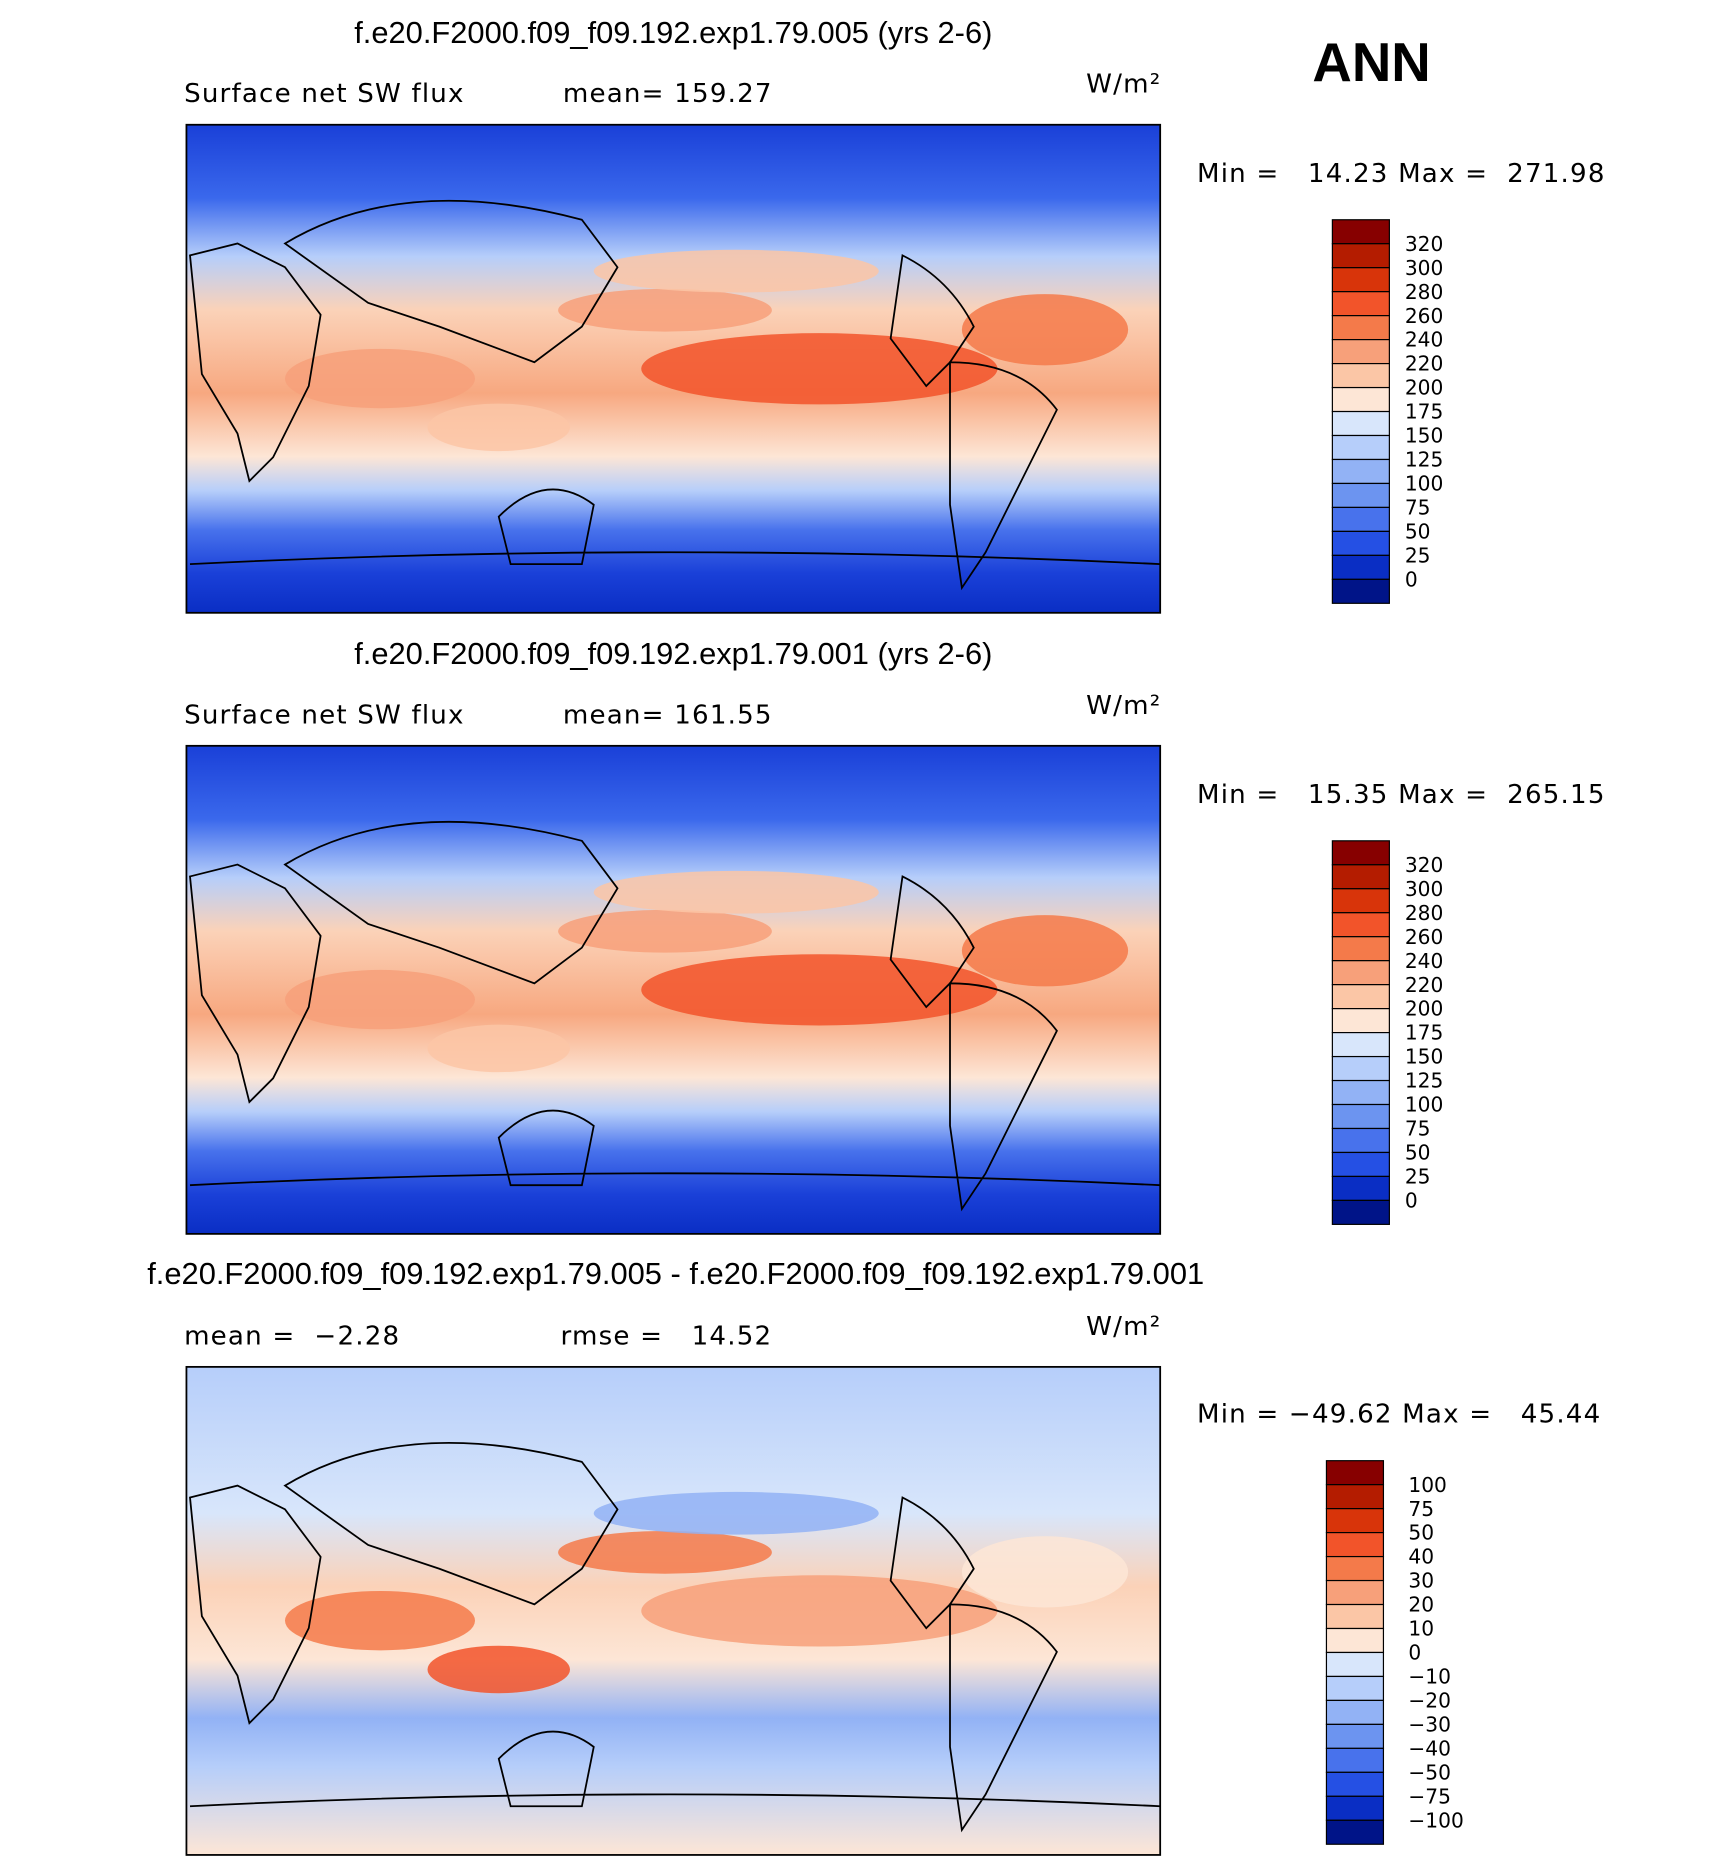 This screenshot has height=1874, width=1710. Describe the element at coordinates (1424, 1057) in the screenshot. I see `colorbar-label: 150` at that location.